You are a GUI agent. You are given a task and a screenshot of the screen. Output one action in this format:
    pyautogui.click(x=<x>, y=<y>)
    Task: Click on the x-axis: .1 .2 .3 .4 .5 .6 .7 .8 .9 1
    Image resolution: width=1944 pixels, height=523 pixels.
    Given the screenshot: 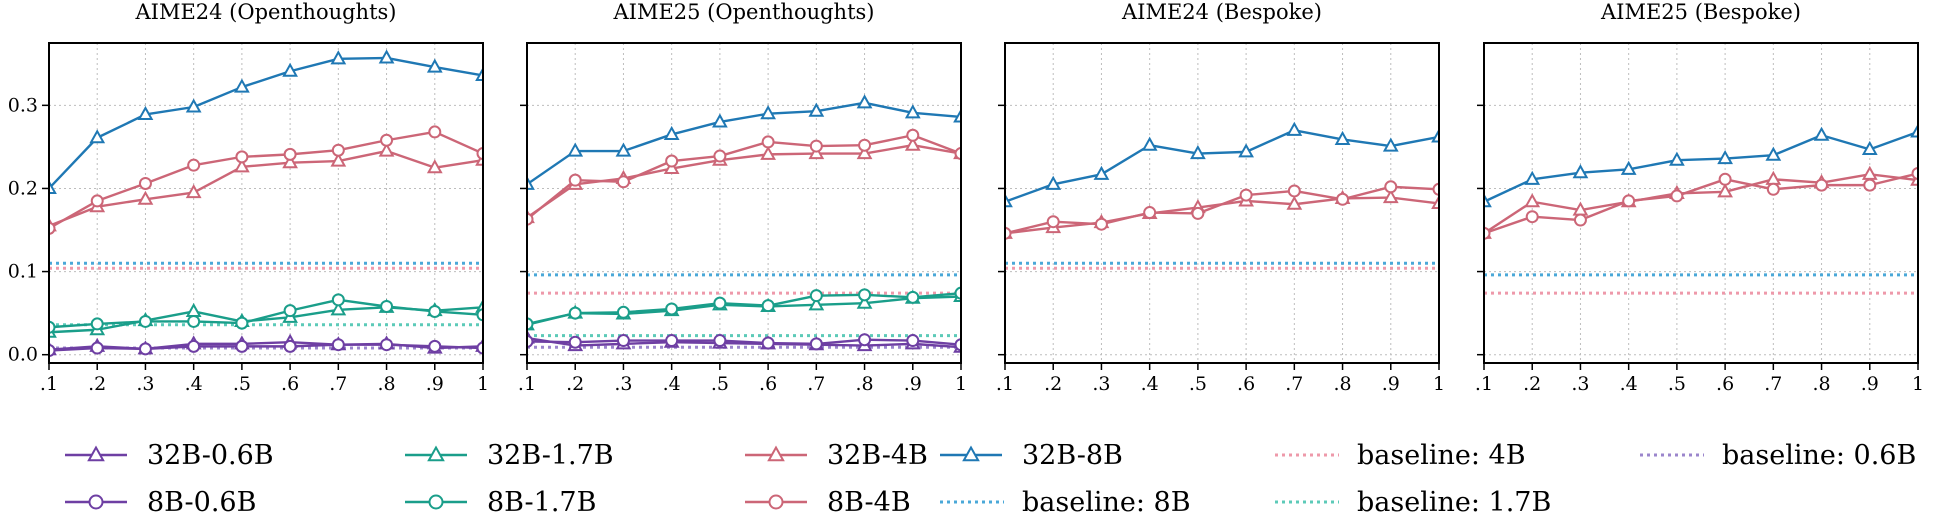 What is the action you would take?
    pyautogui.click(x=1220, y=379)
    